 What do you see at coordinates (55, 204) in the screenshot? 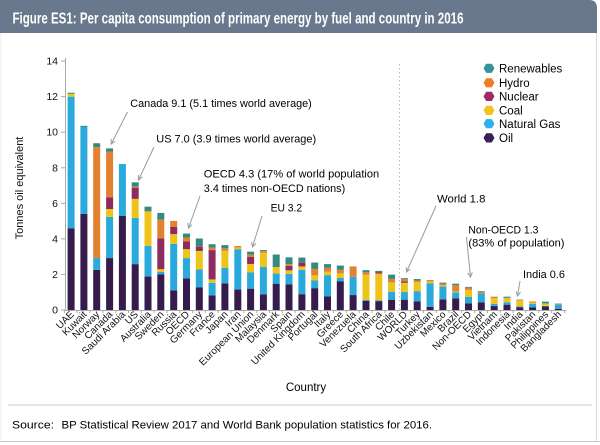
I see `svg-text: 6` at bounding box center [55, 204].